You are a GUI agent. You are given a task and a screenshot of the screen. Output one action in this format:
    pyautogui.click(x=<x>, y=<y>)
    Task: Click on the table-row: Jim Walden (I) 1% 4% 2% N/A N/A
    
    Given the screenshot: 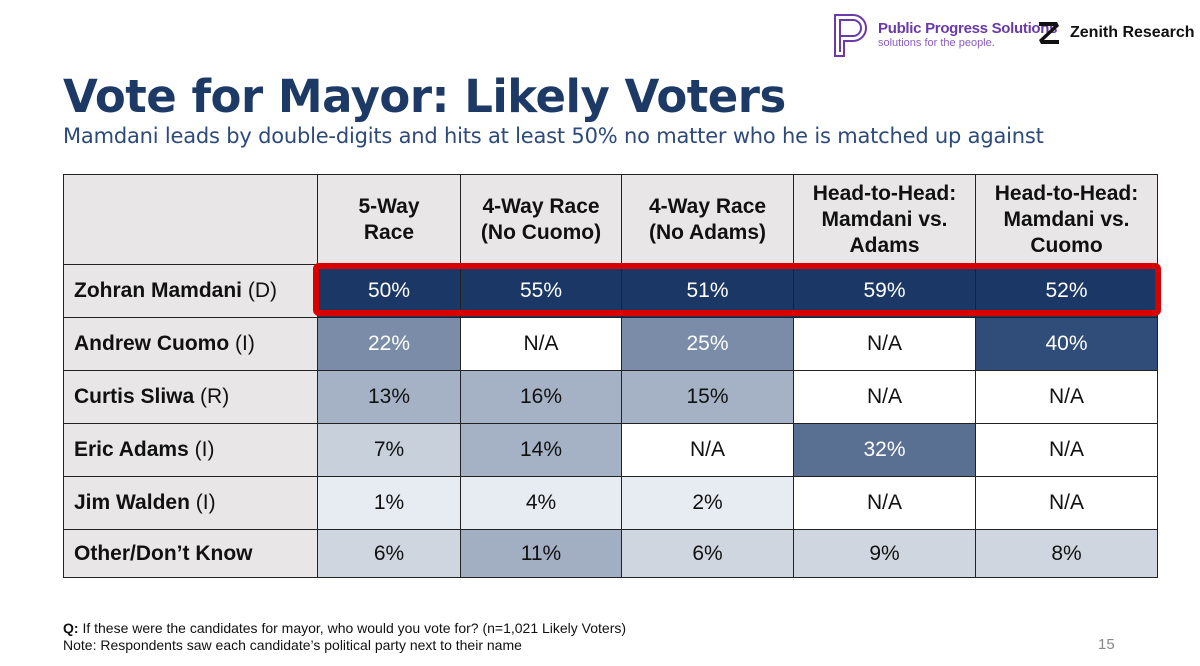 What is the action you would take?
    pyautogui.click(x=610, y=503)
    